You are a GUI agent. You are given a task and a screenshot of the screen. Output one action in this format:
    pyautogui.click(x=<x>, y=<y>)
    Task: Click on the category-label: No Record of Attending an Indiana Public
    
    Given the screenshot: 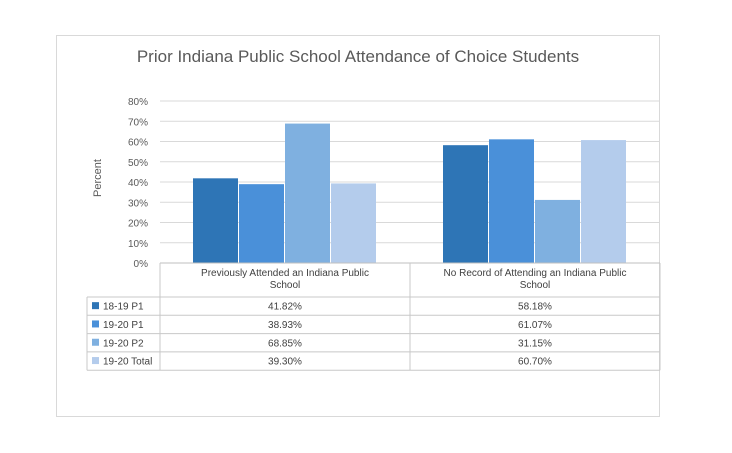 What is the action you would take?
    pyautogui.click(x=535, y=273)
    